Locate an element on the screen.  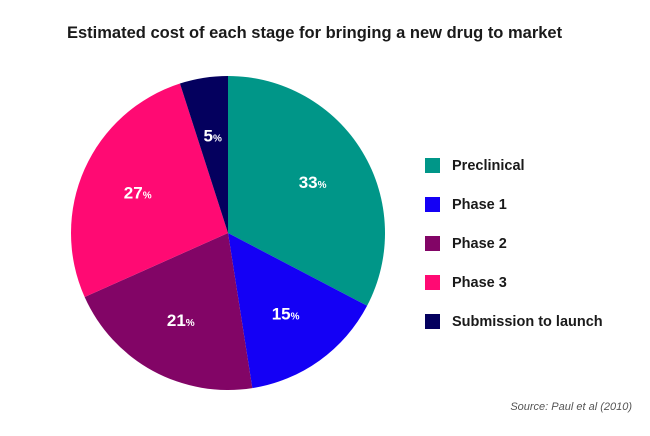
slice-value-label-phase-3: 27% is located at coordinates (138, 193).